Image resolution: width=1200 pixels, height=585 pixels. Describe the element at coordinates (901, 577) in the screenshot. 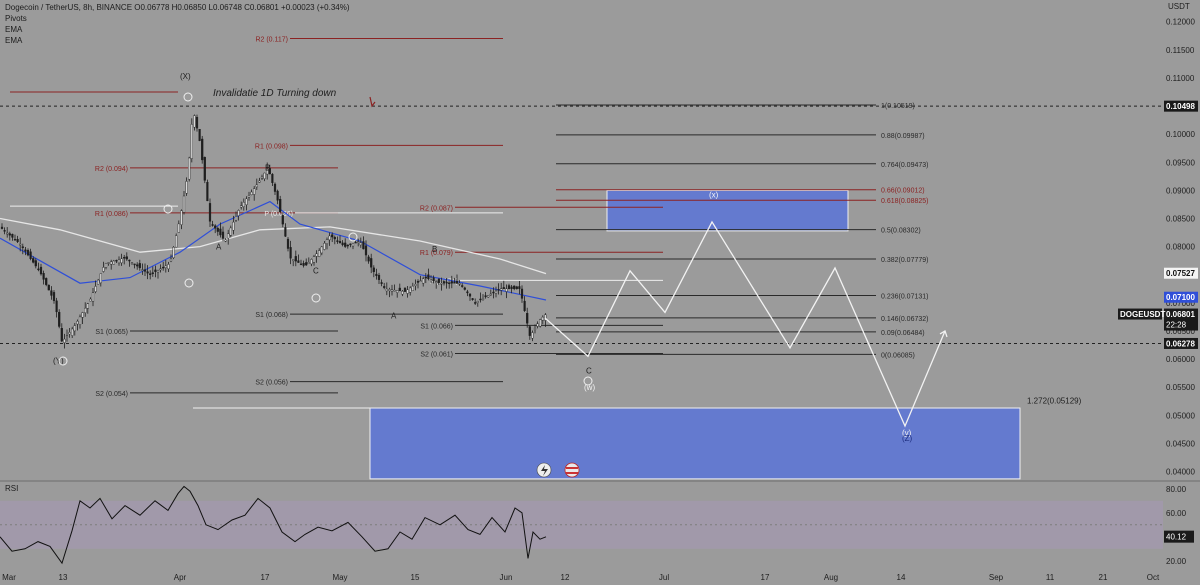

I see `time-tick-label: 14` at that location.